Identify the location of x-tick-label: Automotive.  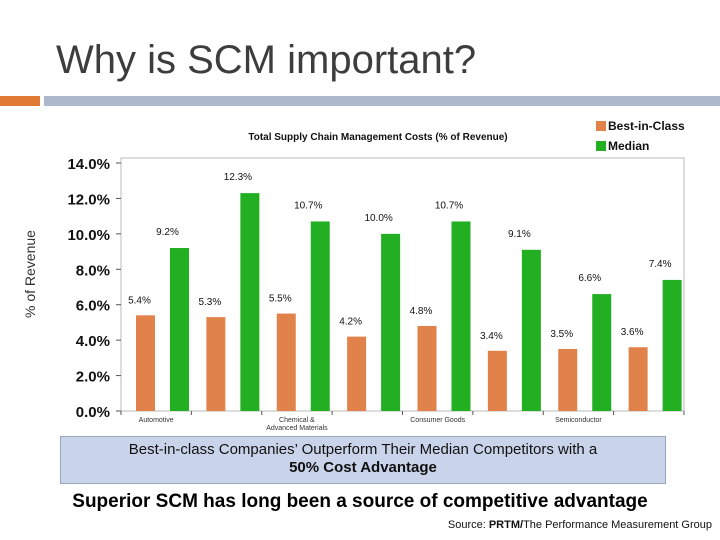
(156, 420).